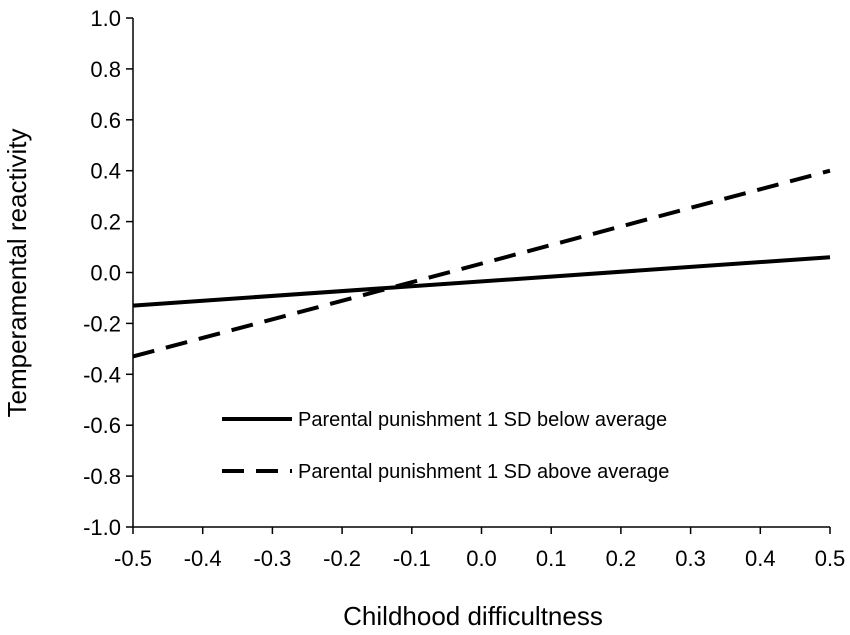 This screenshot has width=850, height=635. I want to click on y-tick-label: 0.0, so click(105, 273).